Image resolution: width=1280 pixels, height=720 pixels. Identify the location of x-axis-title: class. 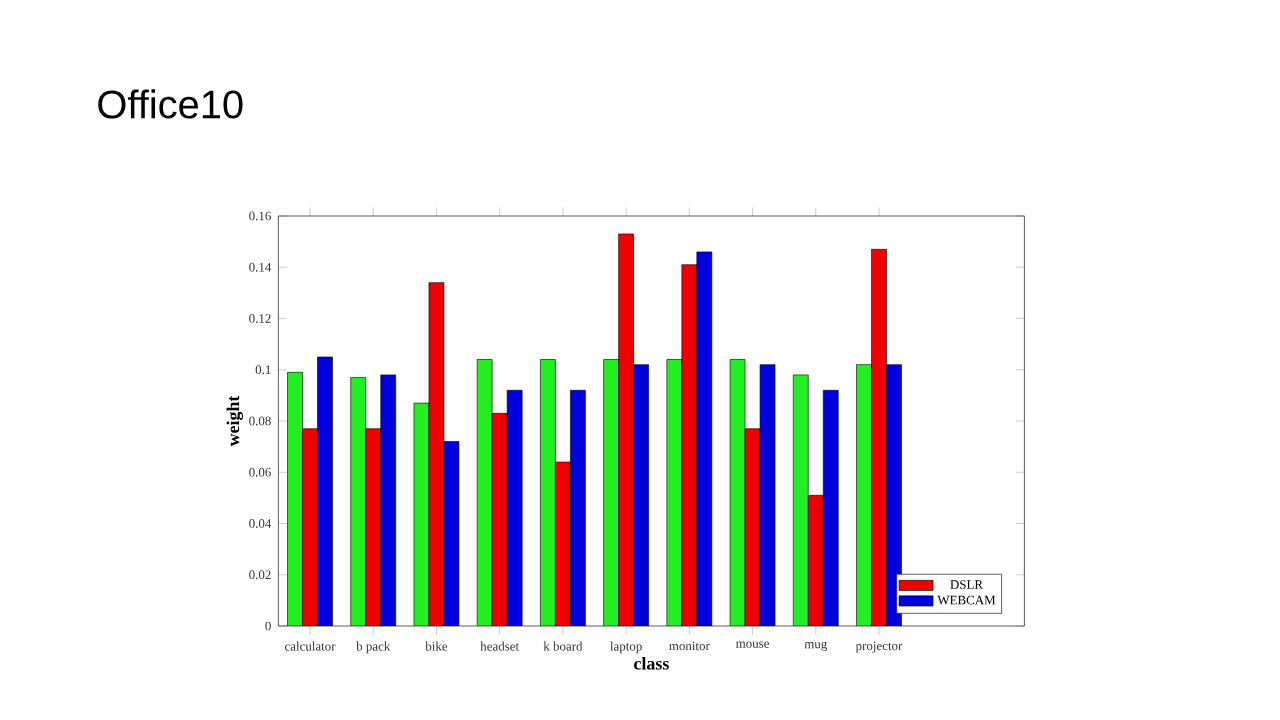
(651, 663).